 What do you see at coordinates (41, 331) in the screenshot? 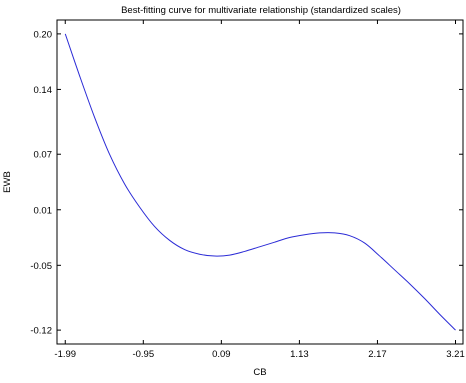
I see `y-tick-label: -0.12` at bounding box center [41, 331].